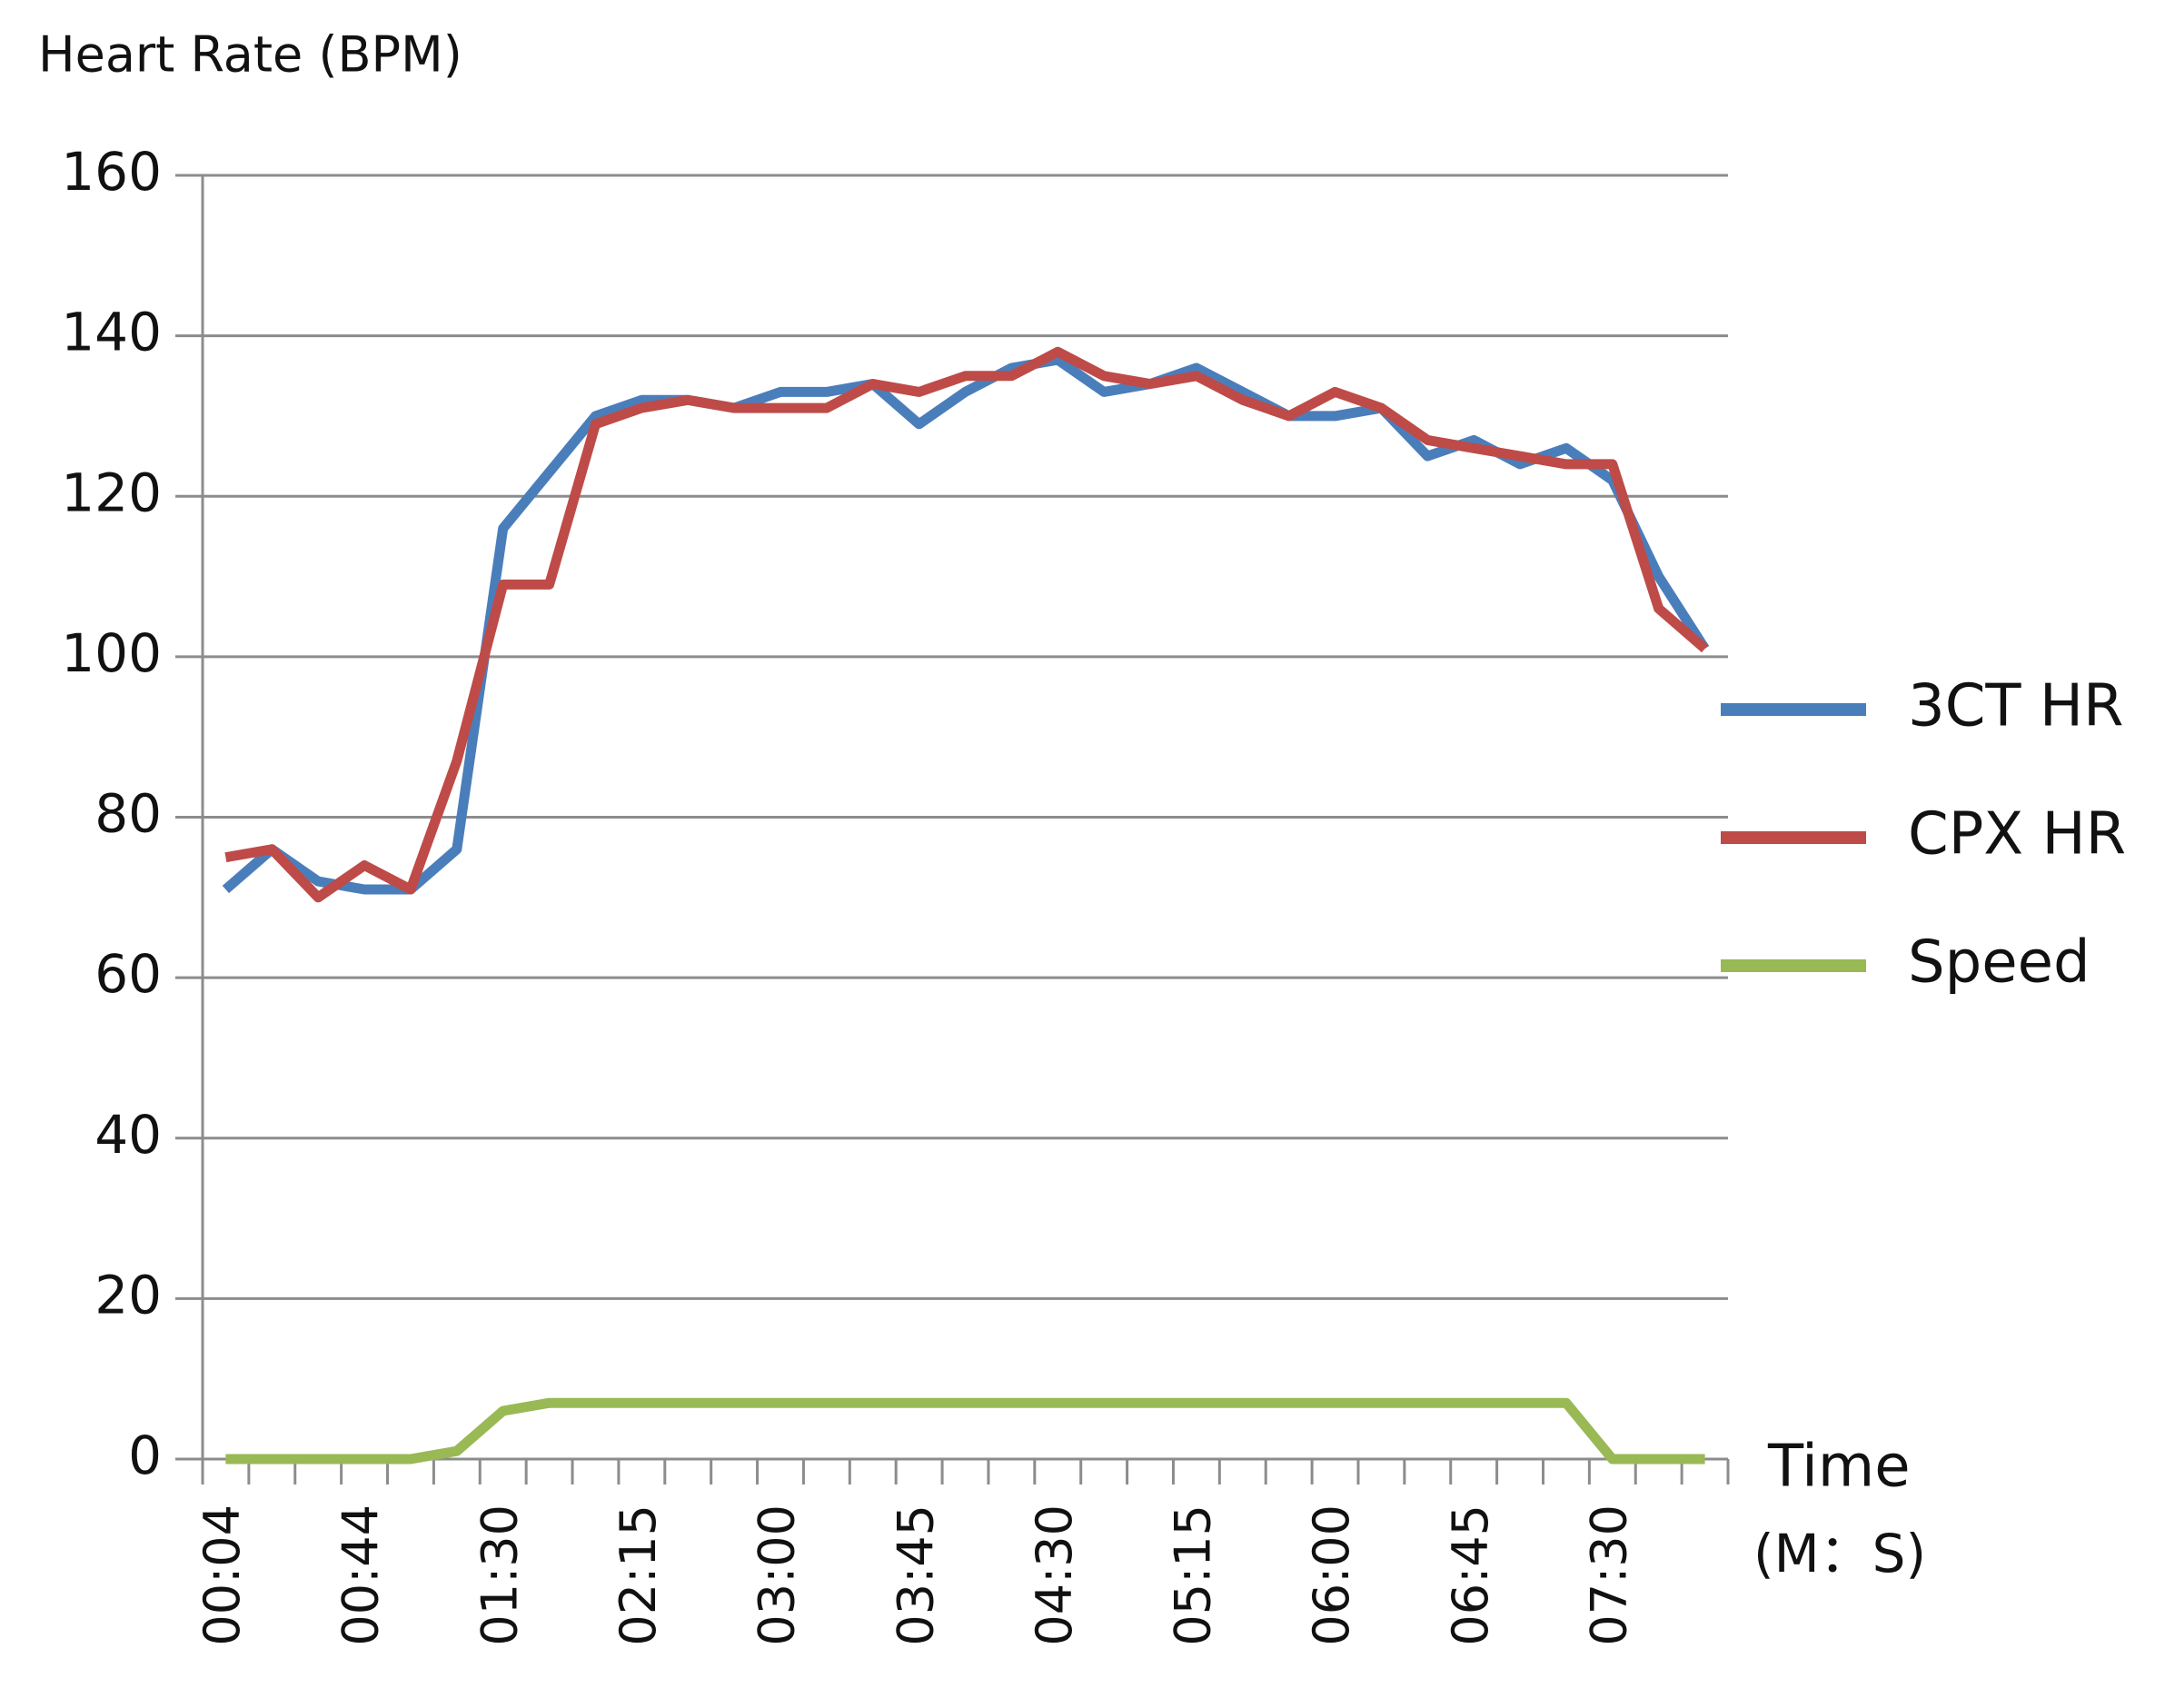 The width and height of the screenshot is (2175, 1708). What do you see at coordinates (915, 1575) in the screenshot?
I see `x-tick-label: 03:45` at bounding box center [915, 1575].